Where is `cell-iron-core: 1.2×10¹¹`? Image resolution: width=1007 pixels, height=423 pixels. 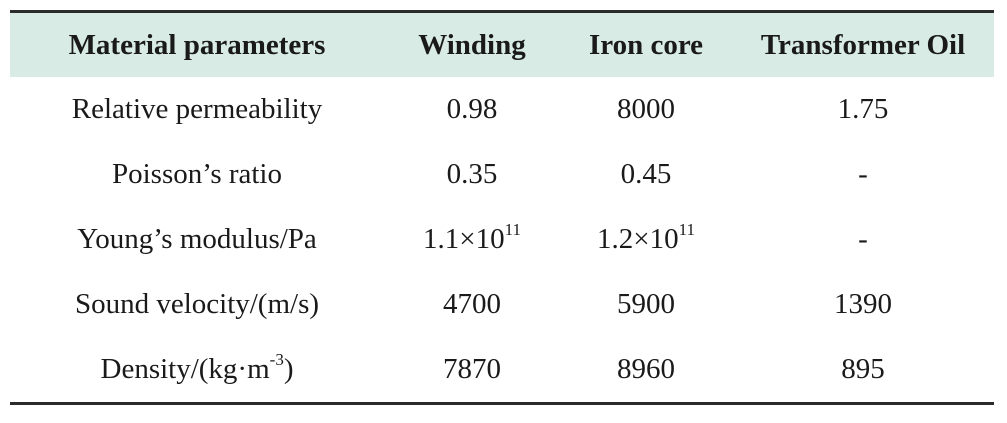
cell-iron-core: 1.2×10¹¹ is located at coordinates (646, 239).